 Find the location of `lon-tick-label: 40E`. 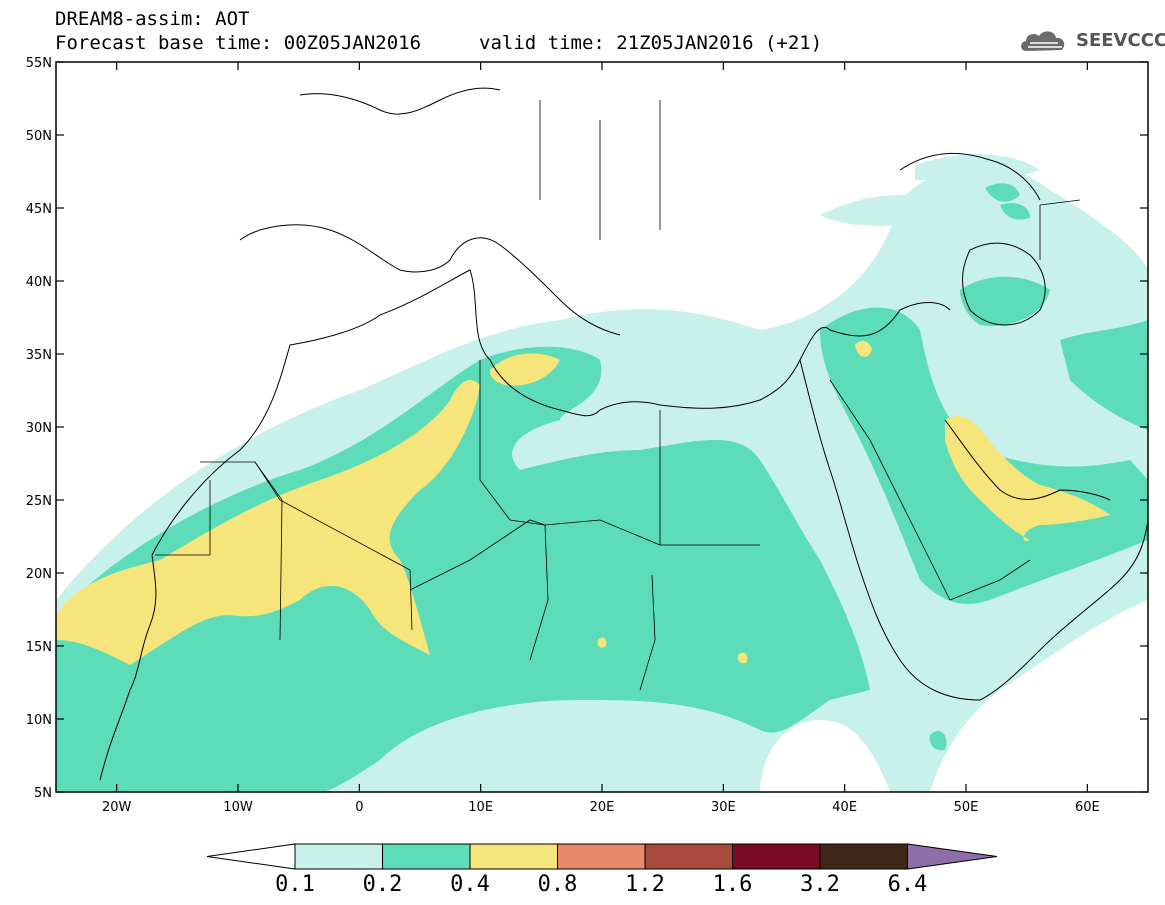

lon-tick-label: 40E is located at coordinates (844, 807).